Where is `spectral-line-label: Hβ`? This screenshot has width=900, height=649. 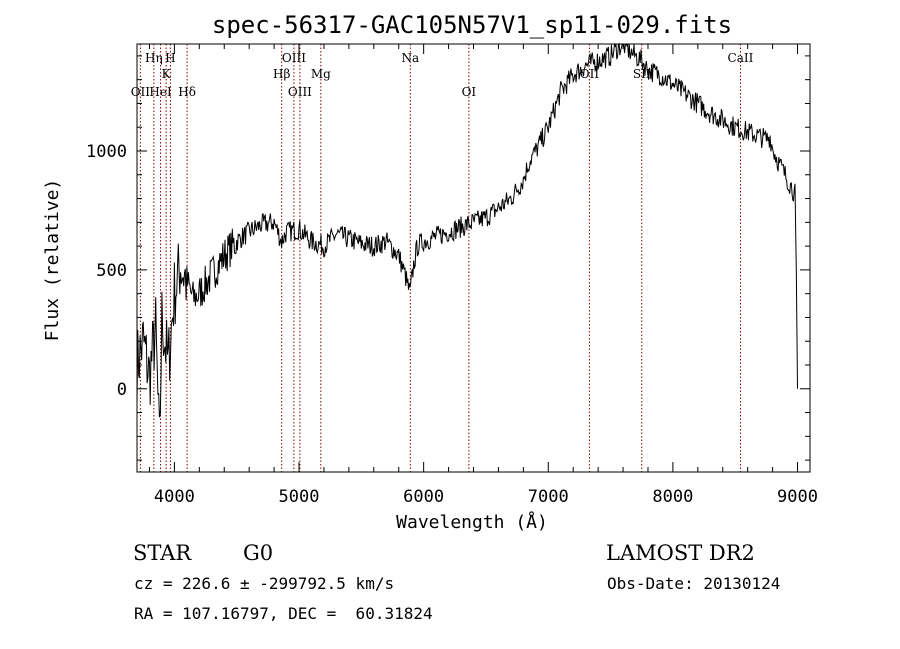
spectral-line-label: Hβ is located at coordinates (281, 74).